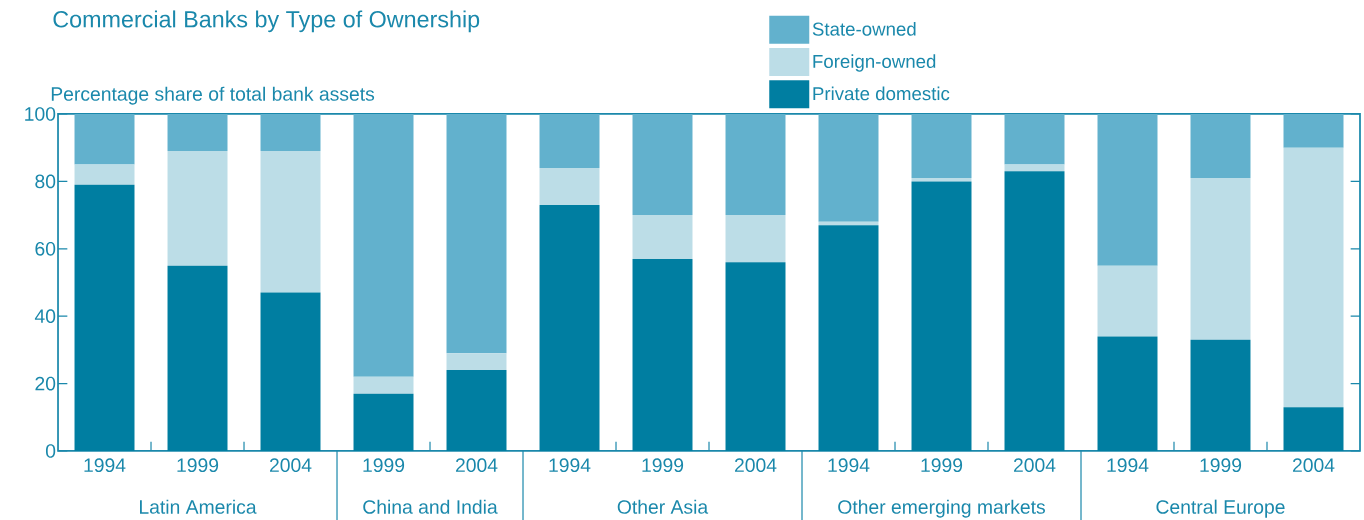 This screenshot has height=520, width=1364. What do you see at coordinates (266, 21) in the screenshot?
I see `chart-title: Commercial Banks by Type of Ownership` at bounding box center [266, 21].